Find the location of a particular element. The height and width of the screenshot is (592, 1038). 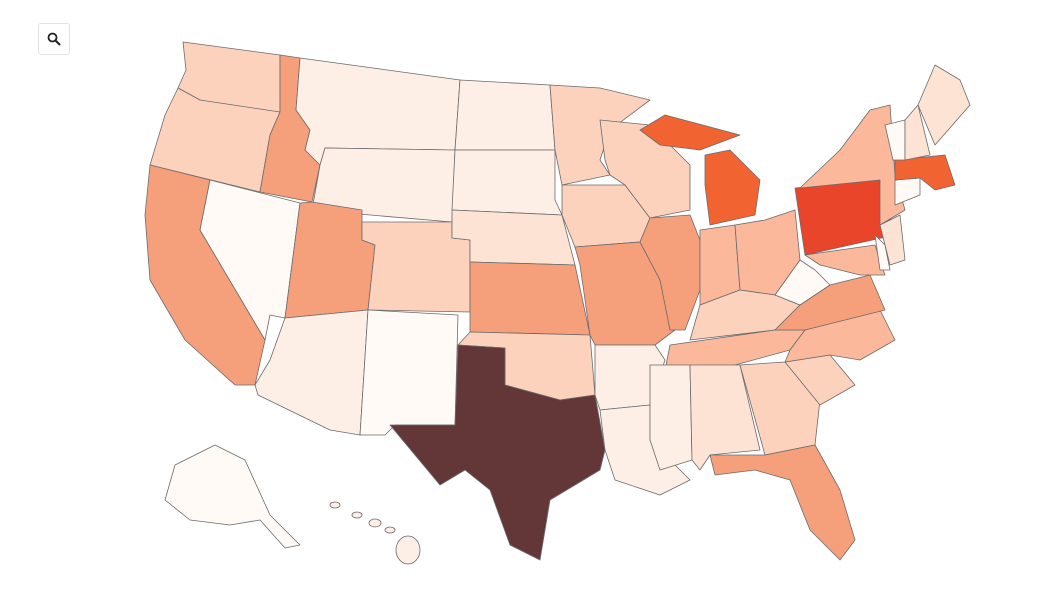

state-me is located at coordinates (944, 105).